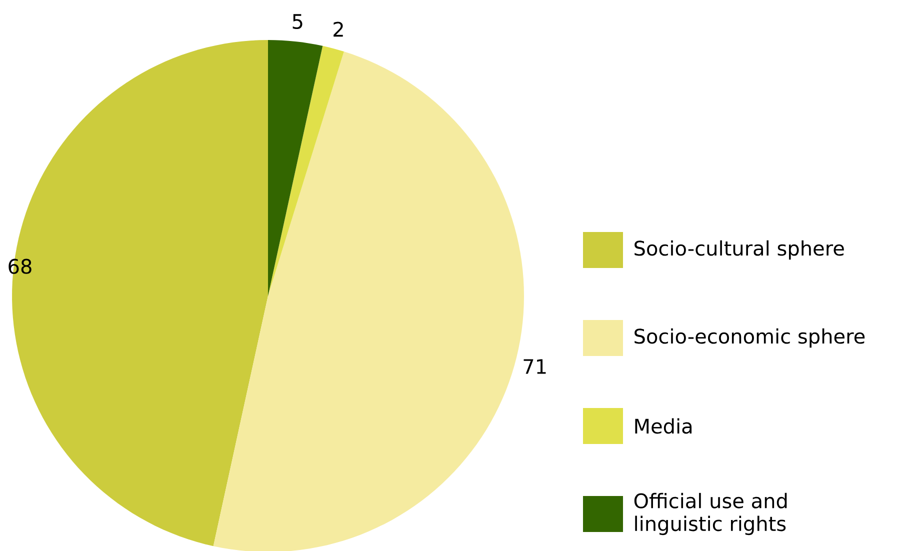 This screenshot has width=914, height=551. I want to click on data-label: 5, so click(297, 22).